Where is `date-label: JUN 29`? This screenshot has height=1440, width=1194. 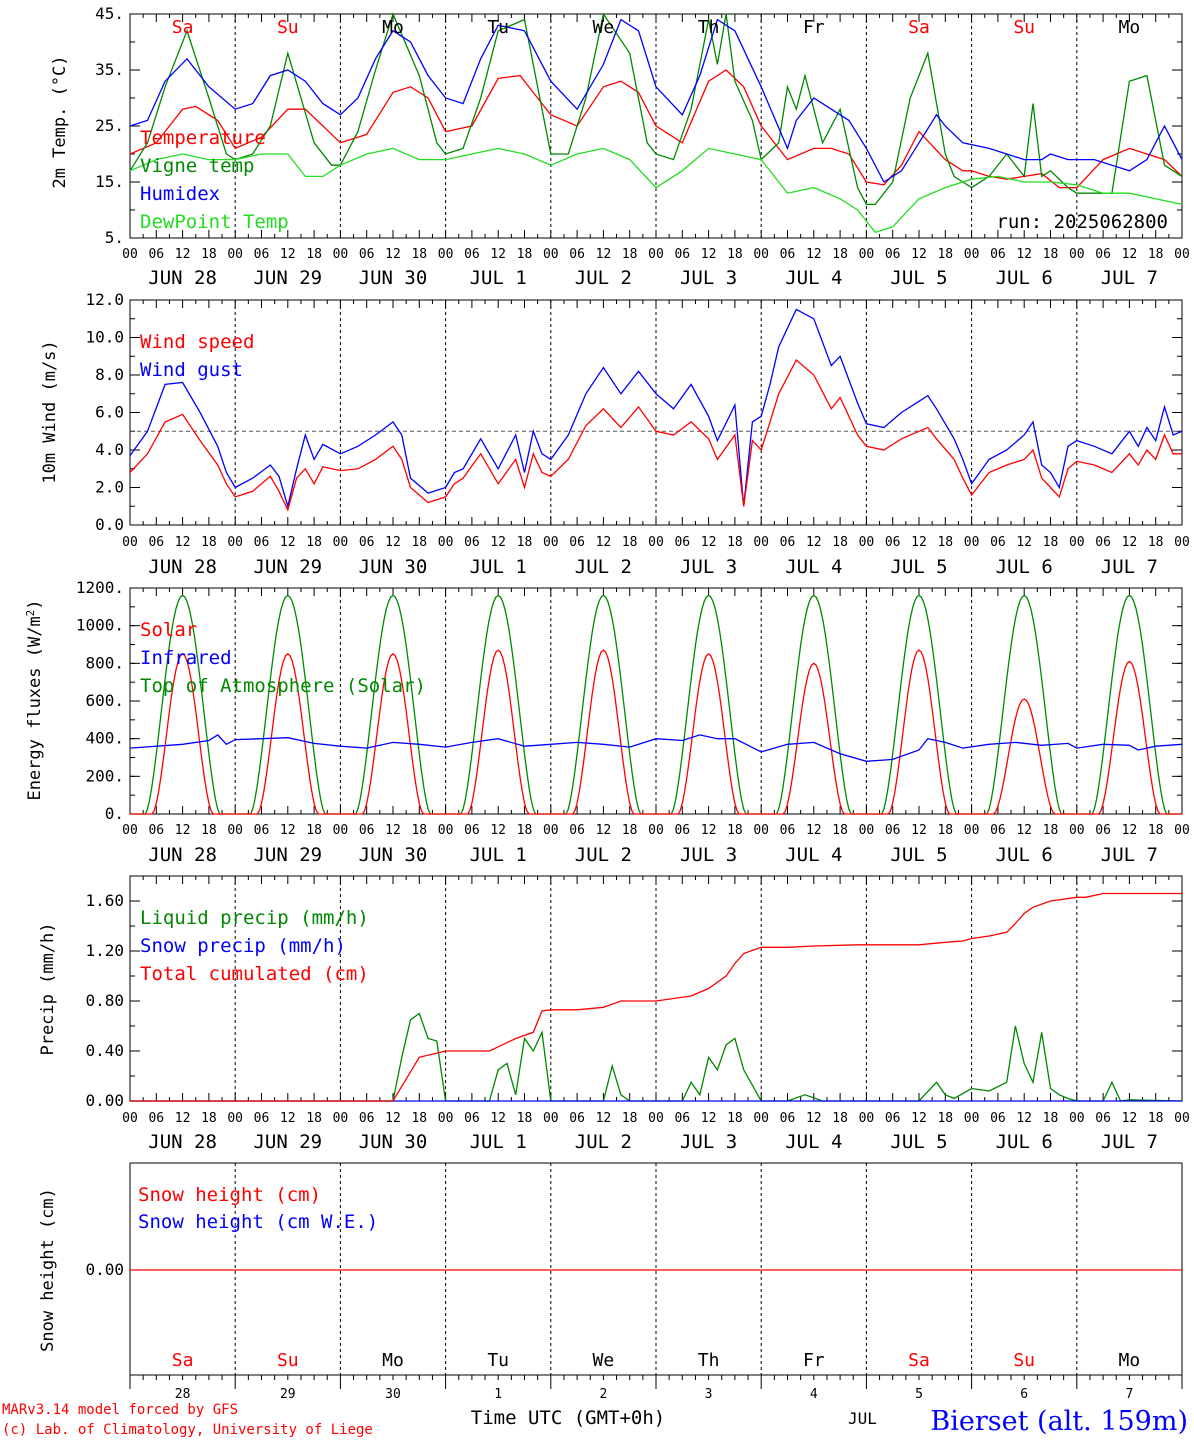 date-label: JUN 29 is located at coordinates (287, 1142).